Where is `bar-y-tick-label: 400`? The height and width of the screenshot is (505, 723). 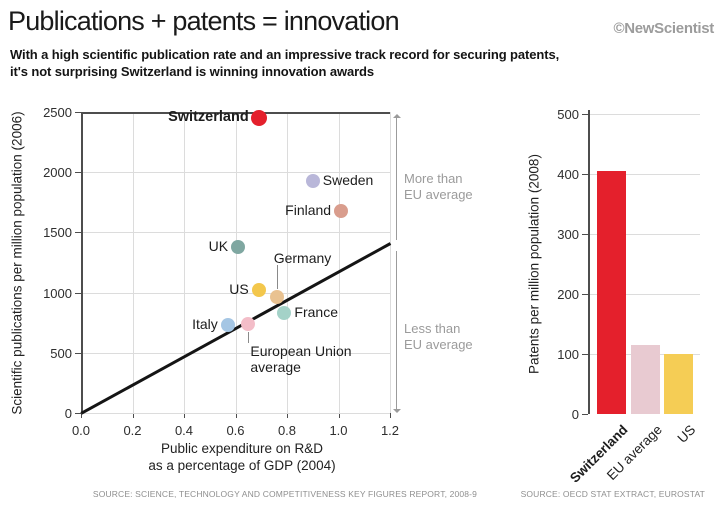
bar-y-tick-label: 400 is located at coordinates (568, 174).